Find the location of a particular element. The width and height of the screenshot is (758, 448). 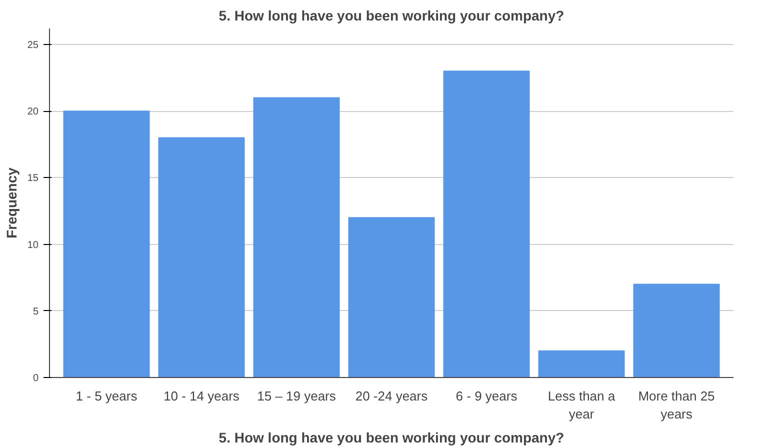

x-tick-label: 6 - 9 years is located at coordinates (487, 396).